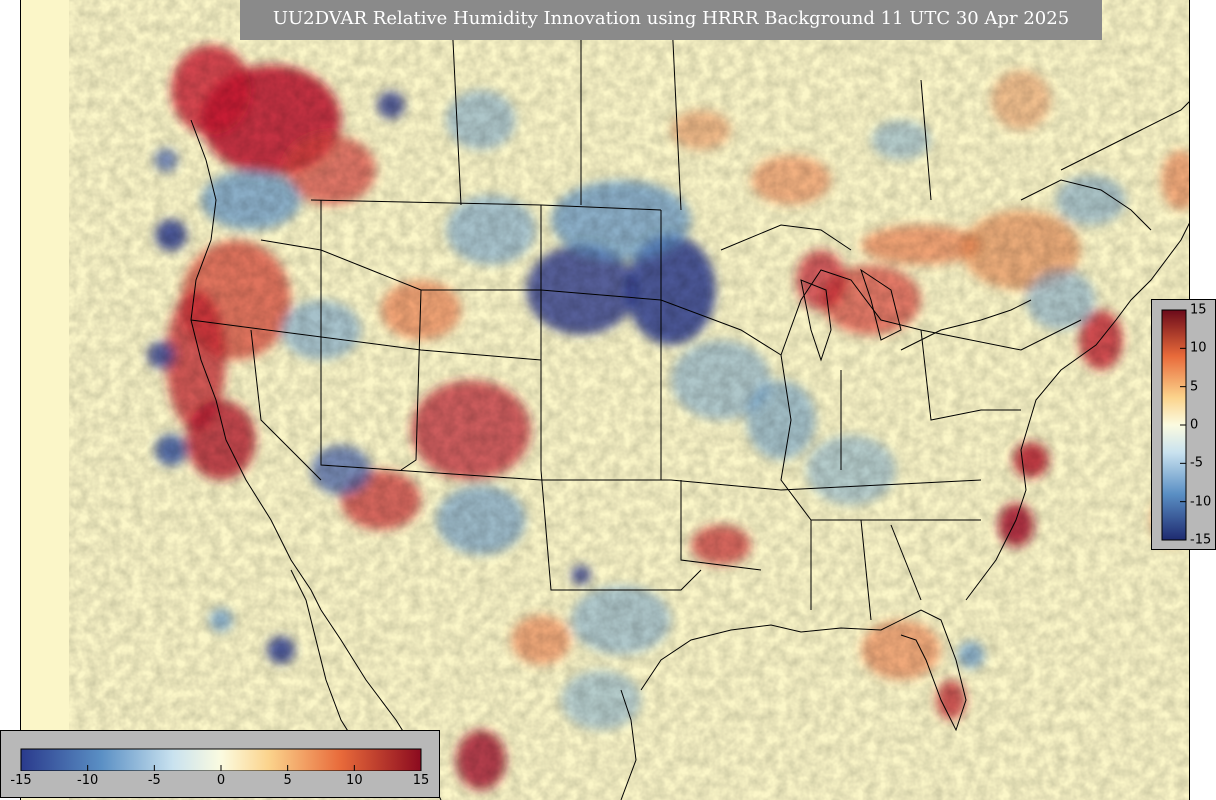 This screenshot has width=1216, height=800. I want to click on vertical-colorbar-scale, so click(1174, 425).